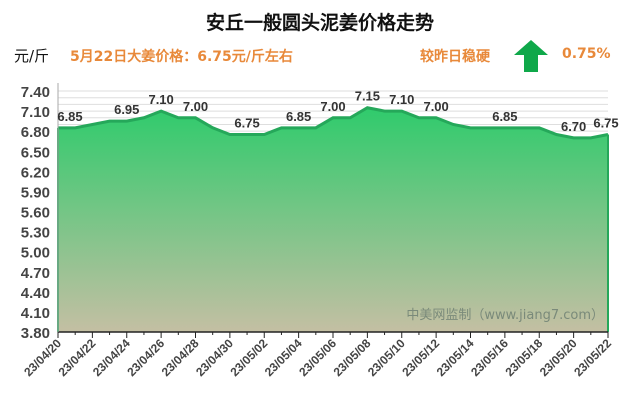 The image size is (640, 410). Describe the element at coordinates (586, 54) in the screenshot. I see `change-percent: 0.75%` at that location.